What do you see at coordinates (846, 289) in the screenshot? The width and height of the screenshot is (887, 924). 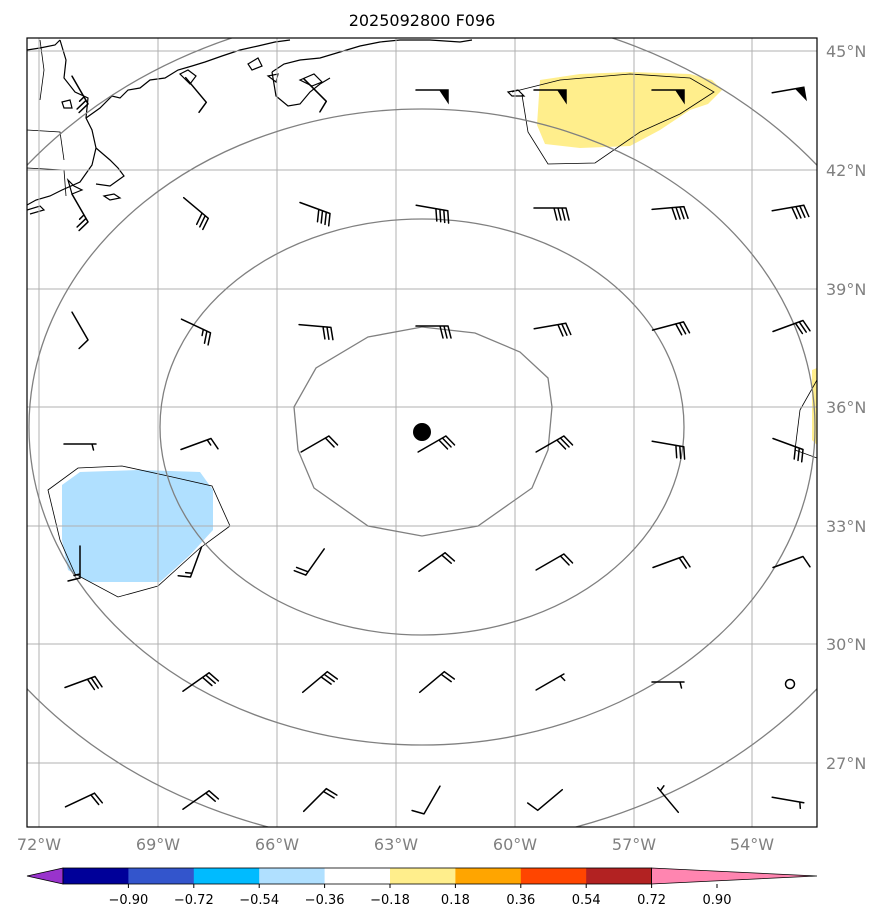 I see `lat-label: 39°N` at bounding box center [846, 289].